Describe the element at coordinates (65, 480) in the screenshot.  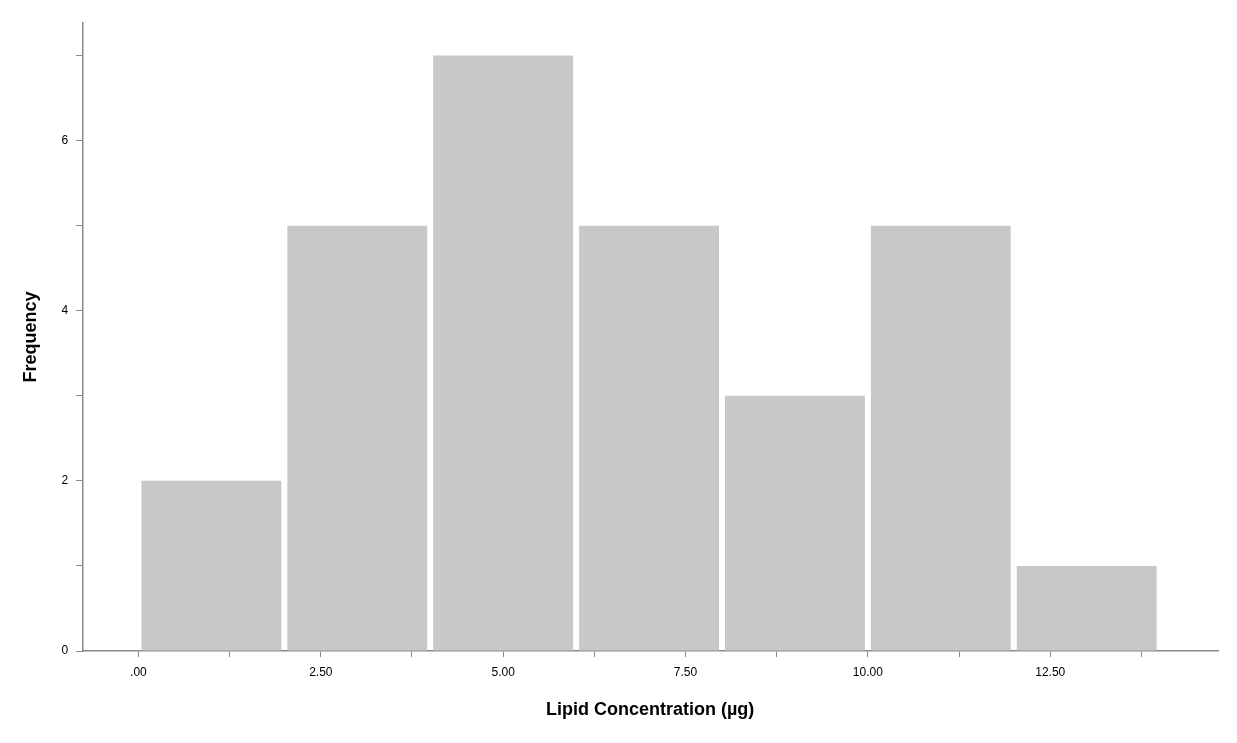
I see `y-tick-label: 2` at that location.